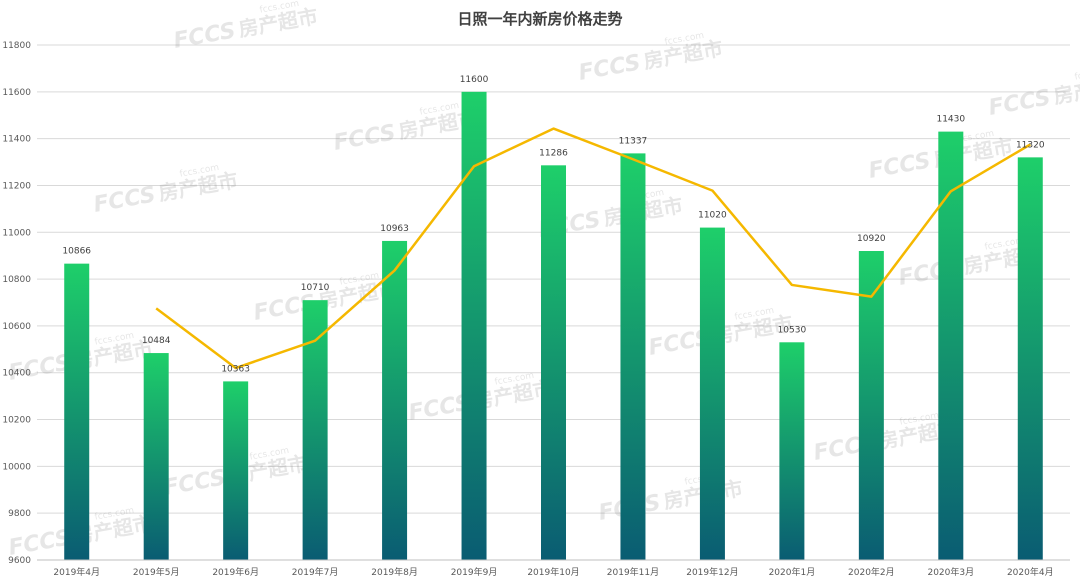  Describe the element at coordinates (16, 280) in the screenshot. I see `y-tick-label: 10800` at that location.